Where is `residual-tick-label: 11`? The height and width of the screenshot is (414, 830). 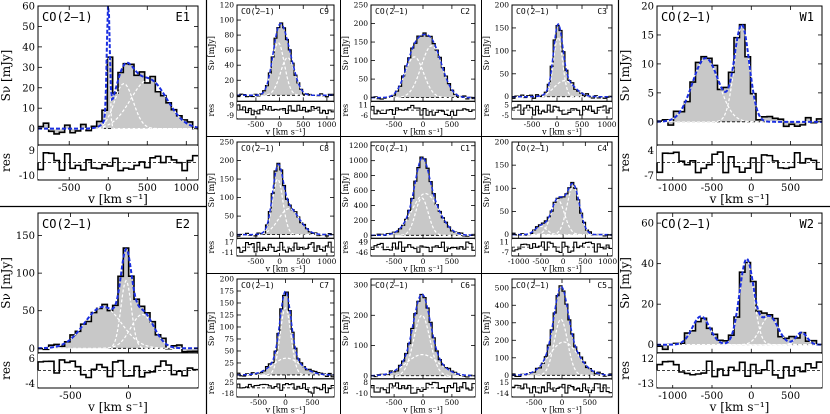
residual-tick-label: 11 is located at coordinates (504, 241).